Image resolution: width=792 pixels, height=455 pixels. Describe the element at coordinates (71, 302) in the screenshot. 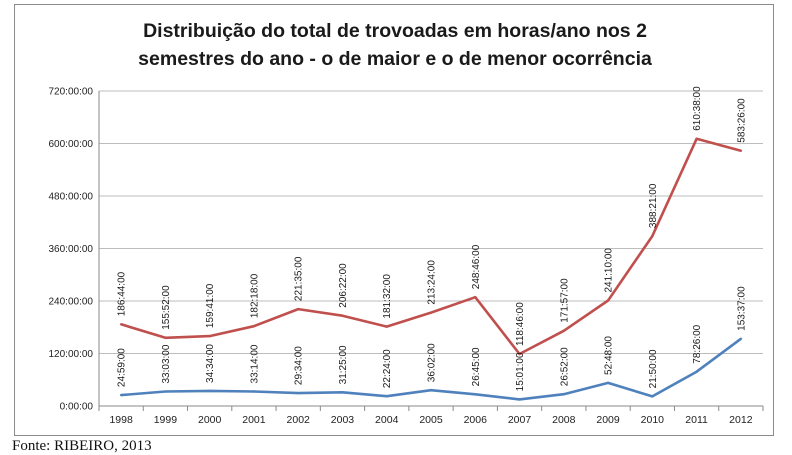

I see `y-tick-label: 240:00:00` at that location.